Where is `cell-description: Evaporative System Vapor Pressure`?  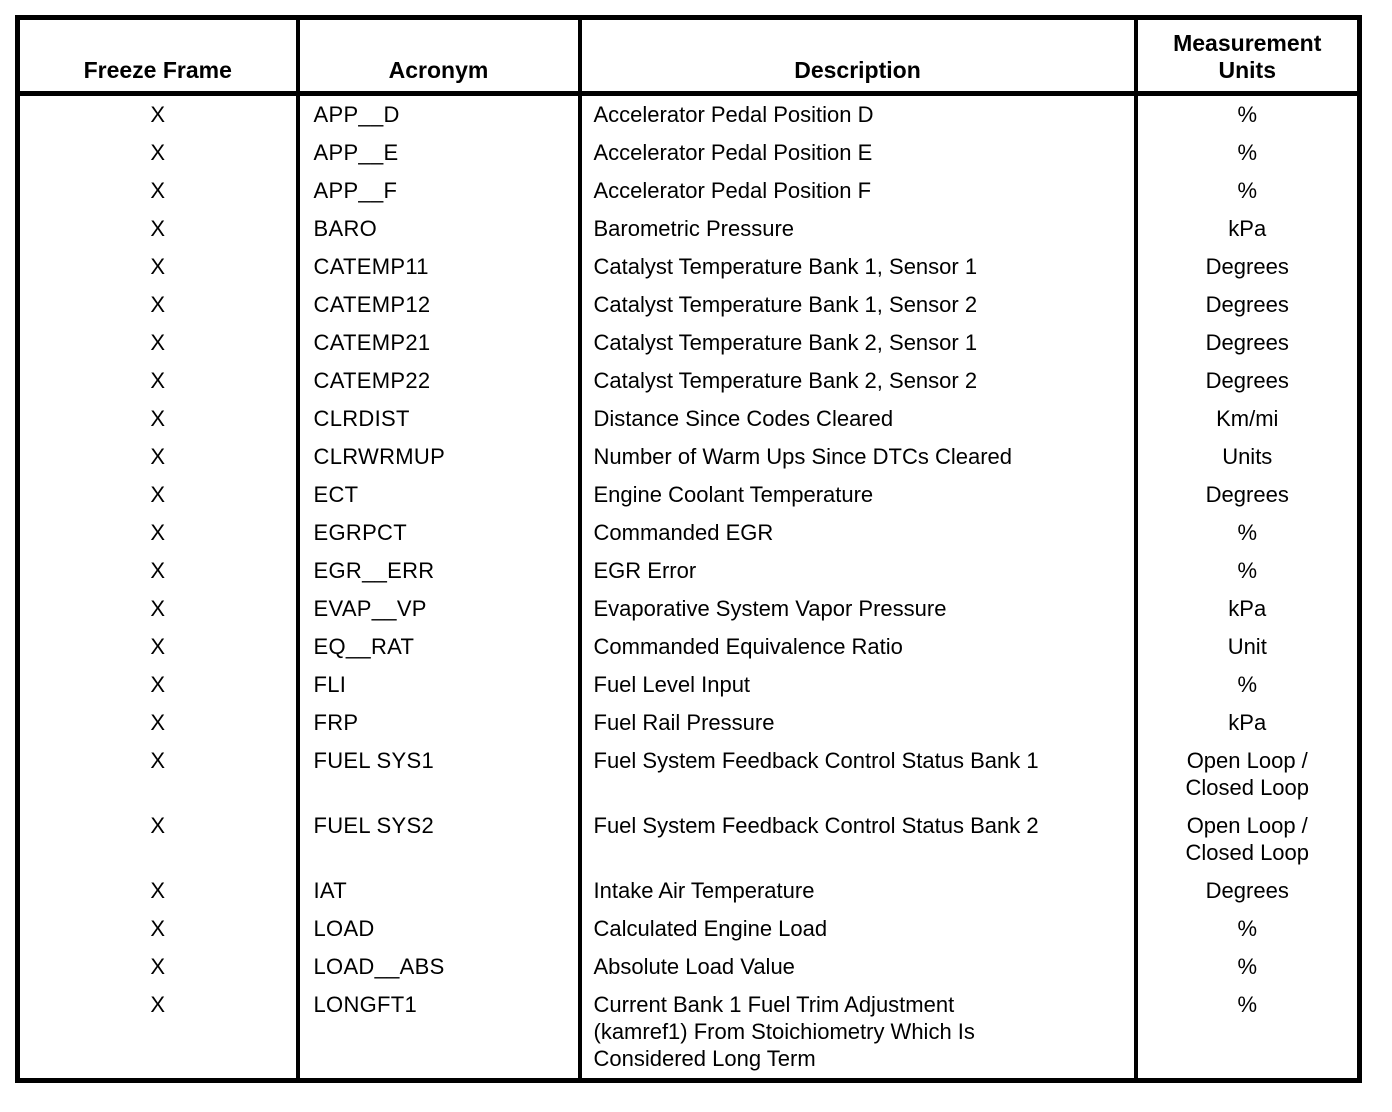
cell-description: Evaporative System Vapor Pressure is located at coordinates (856, 609).